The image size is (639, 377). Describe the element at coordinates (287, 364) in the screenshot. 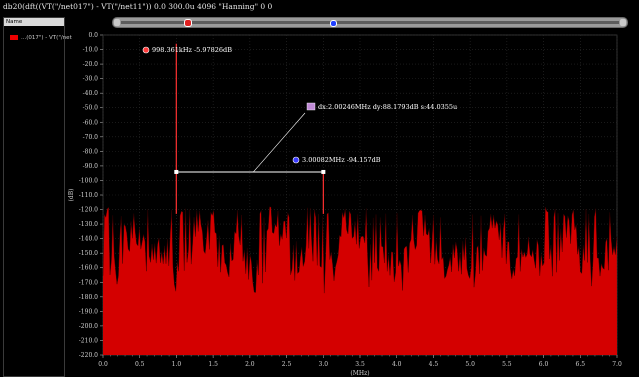

I see `x-tick-label: 2.5` at that location.